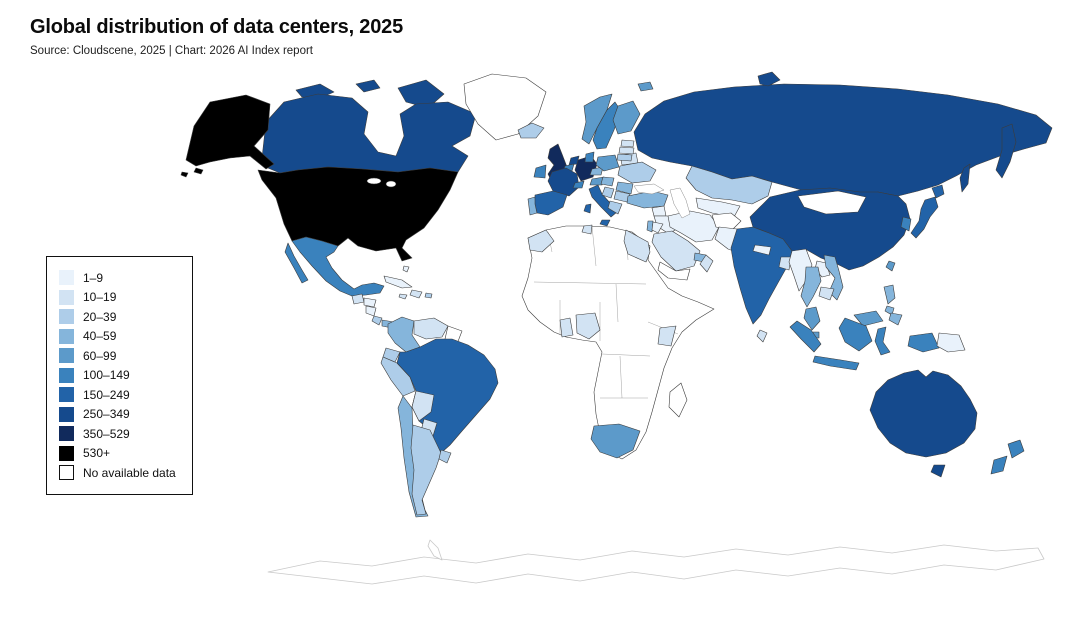 This screenshot has height=620, width=1080. What do you see at coordinates (358, 299) in the screenshot?
I see `country-guatemala` at bounding box center [358, 299].